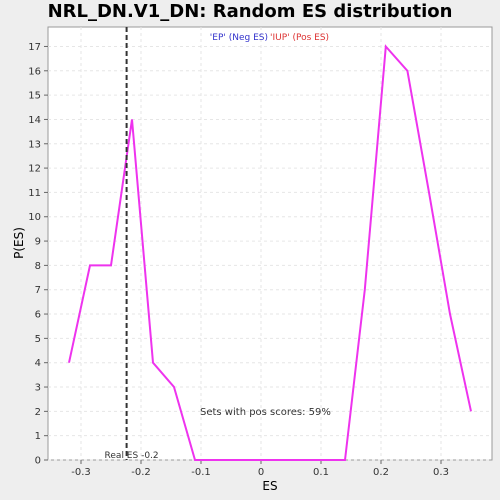  I want to click on real-es-label: Real ES -0.2, so click(132, 456).